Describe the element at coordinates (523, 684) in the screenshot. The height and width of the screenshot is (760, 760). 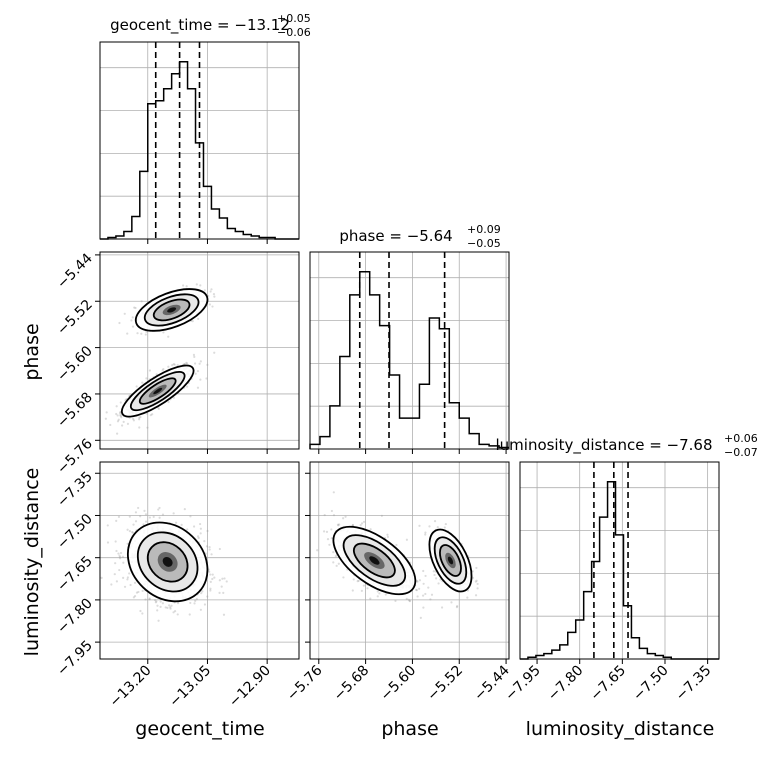
I see `x-tick-label: −7.95` at that location.